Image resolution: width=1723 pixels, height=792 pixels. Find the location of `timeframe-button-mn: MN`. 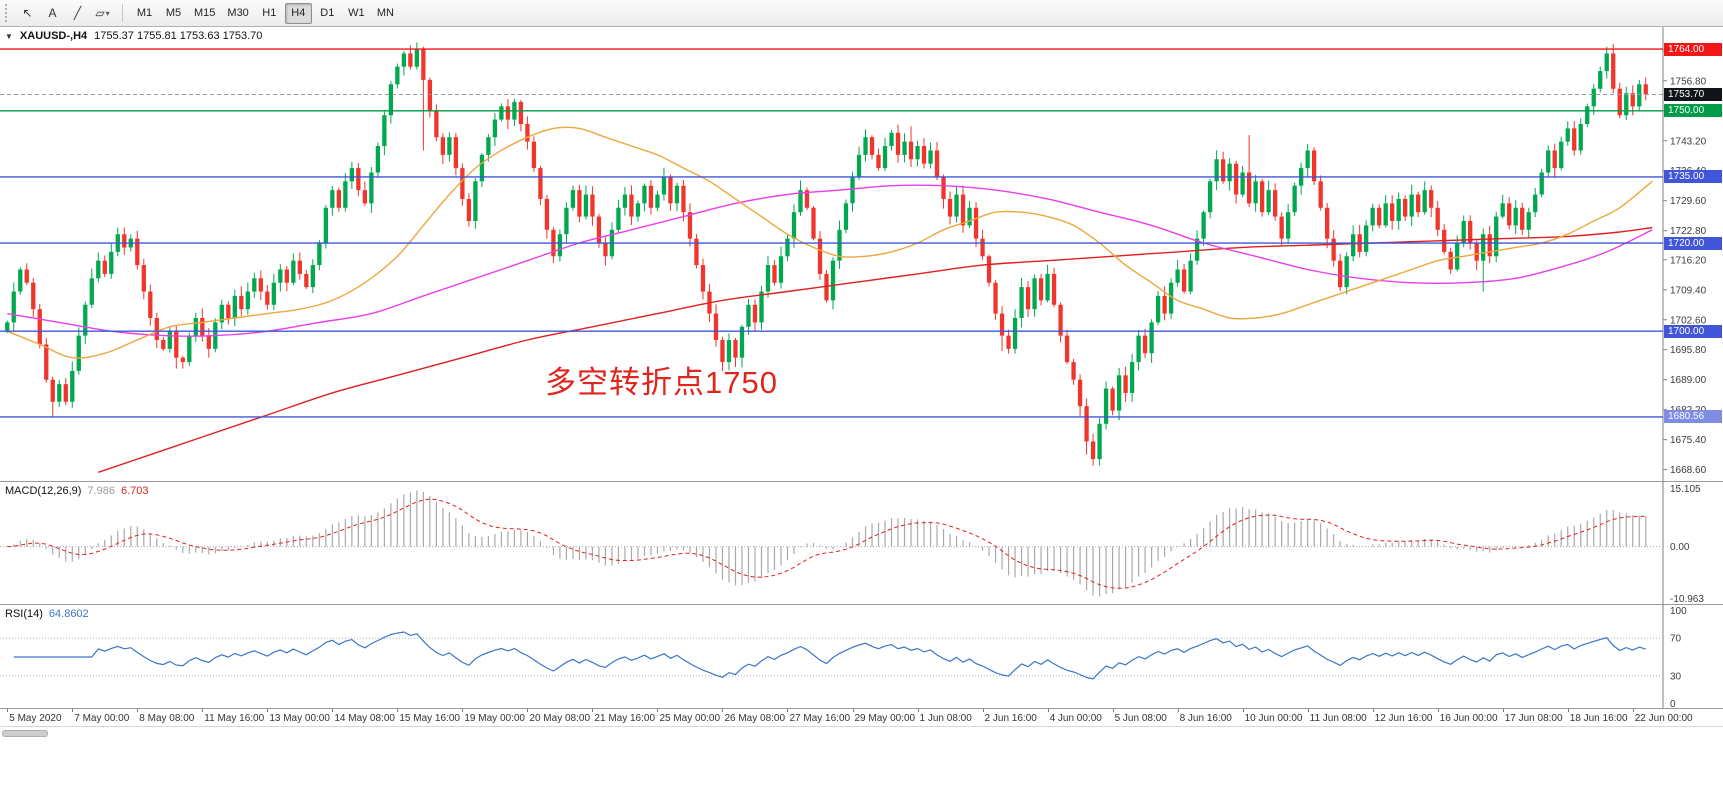

timeframe-button-mn: MN is located at coordinates (385, 13).